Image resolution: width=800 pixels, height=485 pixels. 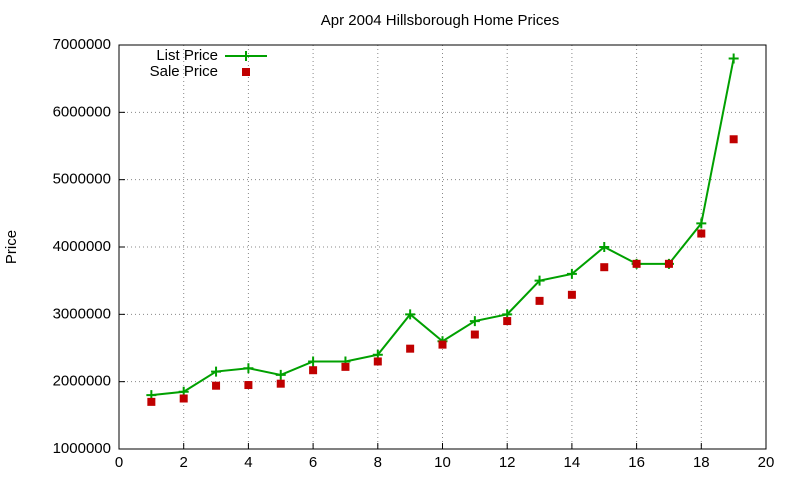 I want to click on x-tick-label: 6, so click(x=313, y=462).